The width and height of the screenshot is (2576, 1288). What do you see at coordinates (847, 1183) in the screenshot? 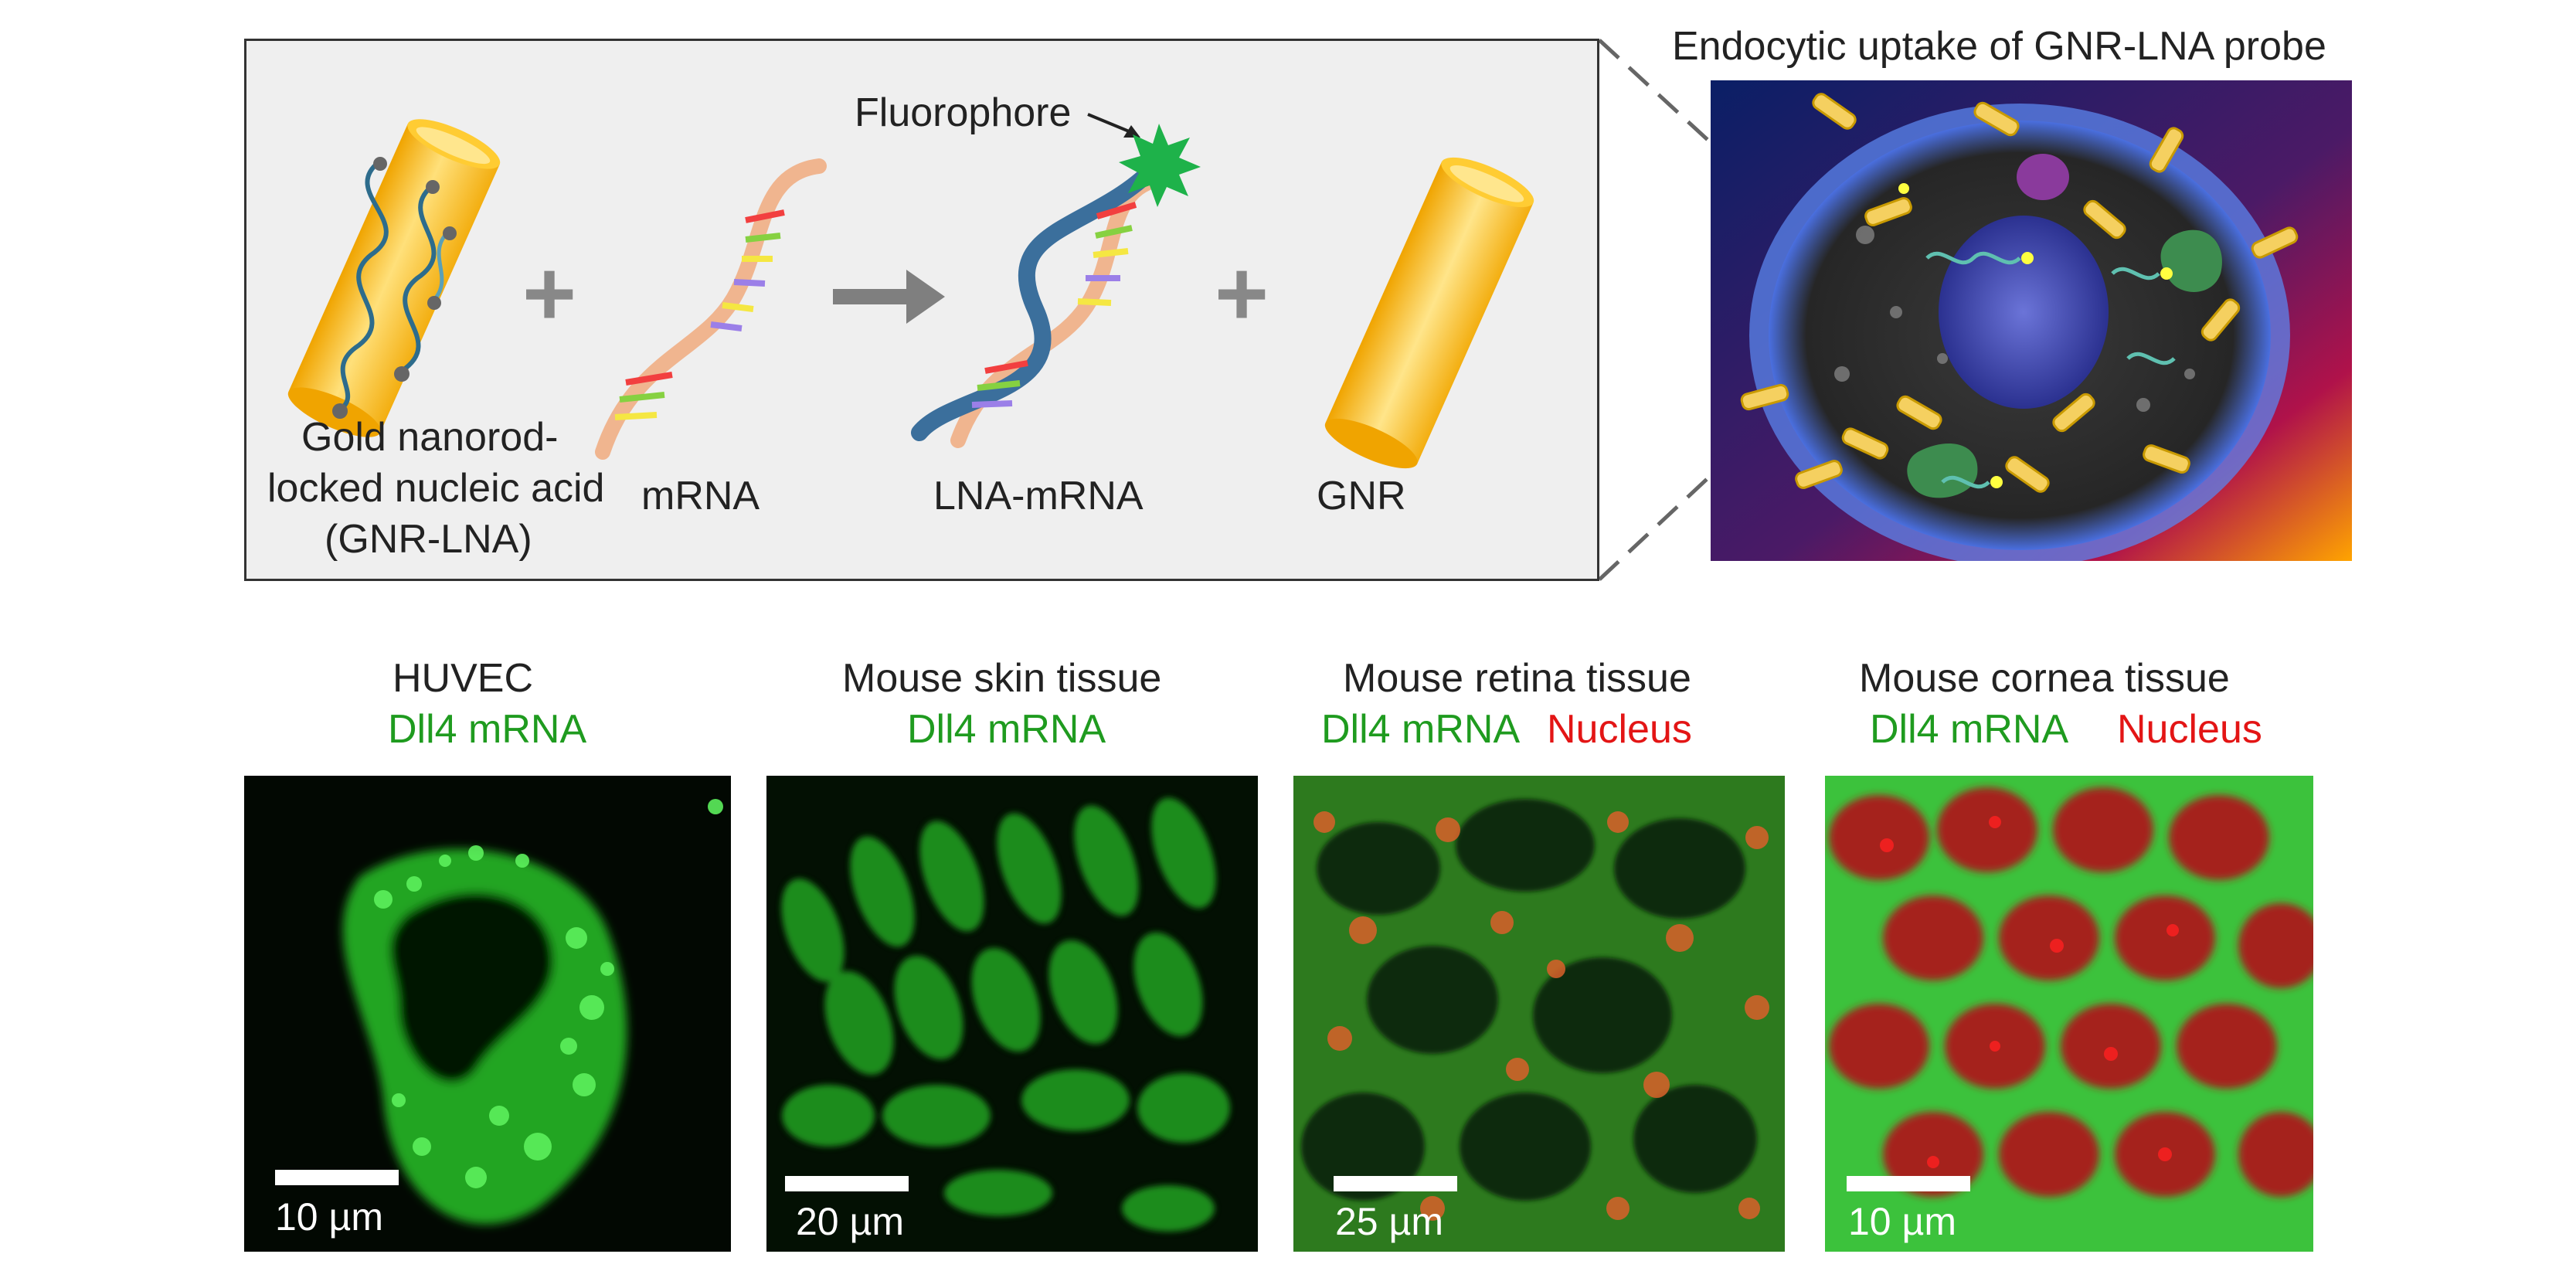
I see `panel-2-scale-bar` at bounding box center [847, 1183].